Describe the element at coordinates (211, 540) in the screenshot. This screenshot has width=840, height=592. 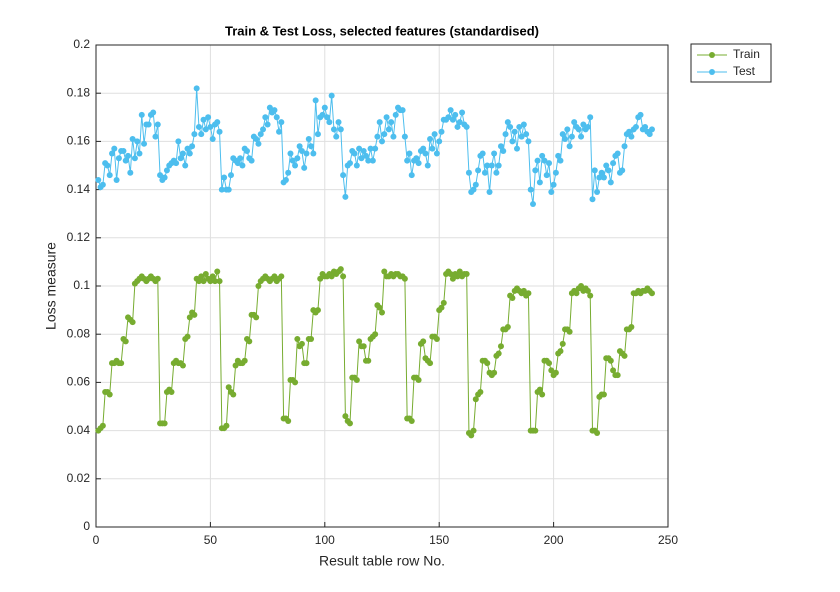
I see `x-tick-label: 50` at that location.